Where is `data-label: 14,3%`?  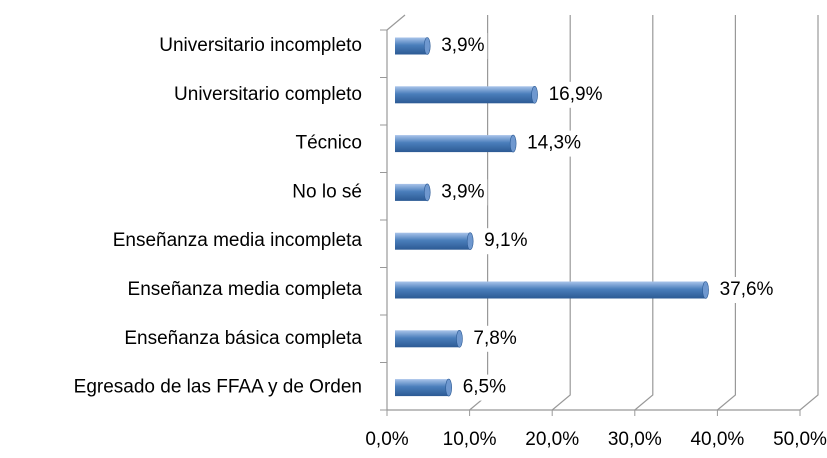
data-label: 14,3% is located at coordinates (554, 143).